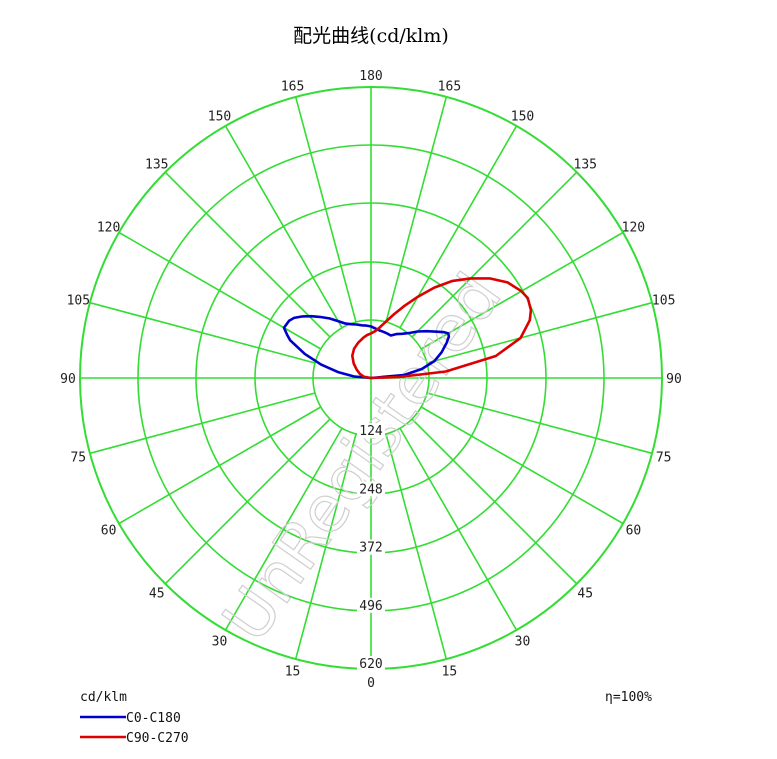  Describe the element at coordinates (371, 36) in the screenshot. I see `chart-title: 配光曲线(cd/klm)` at that location.